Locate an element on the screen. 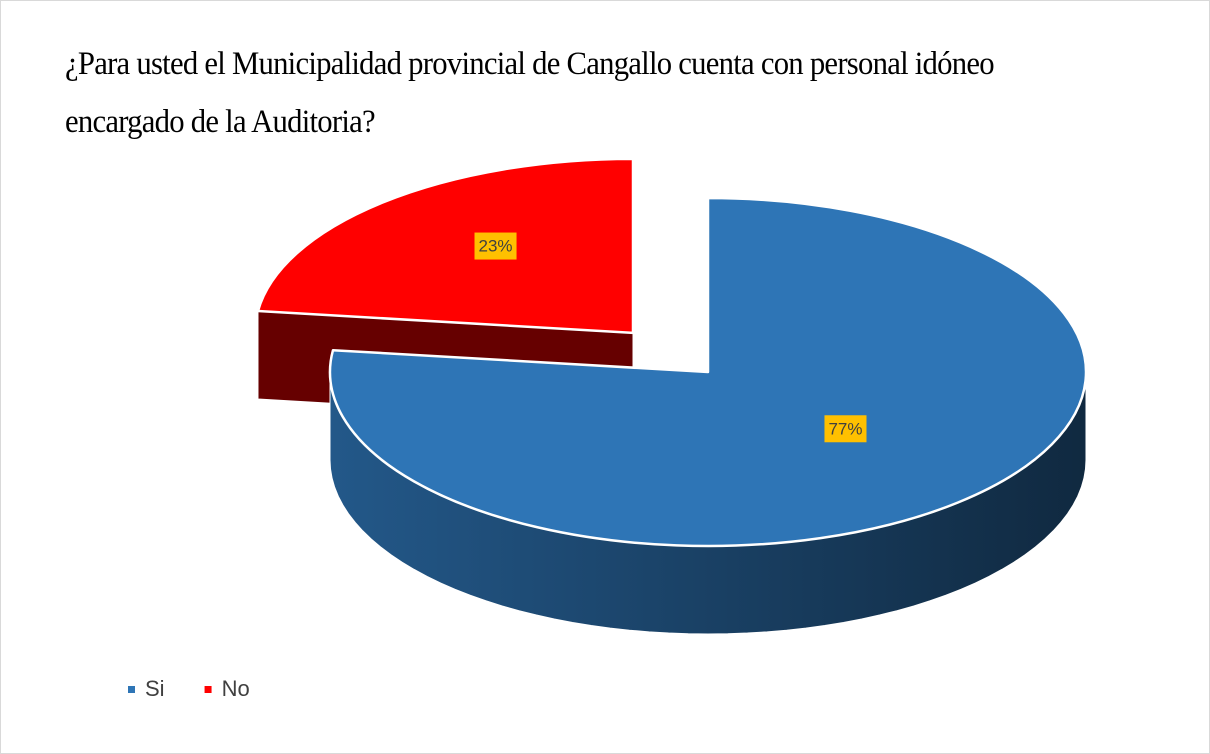 The image size is (1210, 754). legend-label: No is located at coordinates (236, 688).